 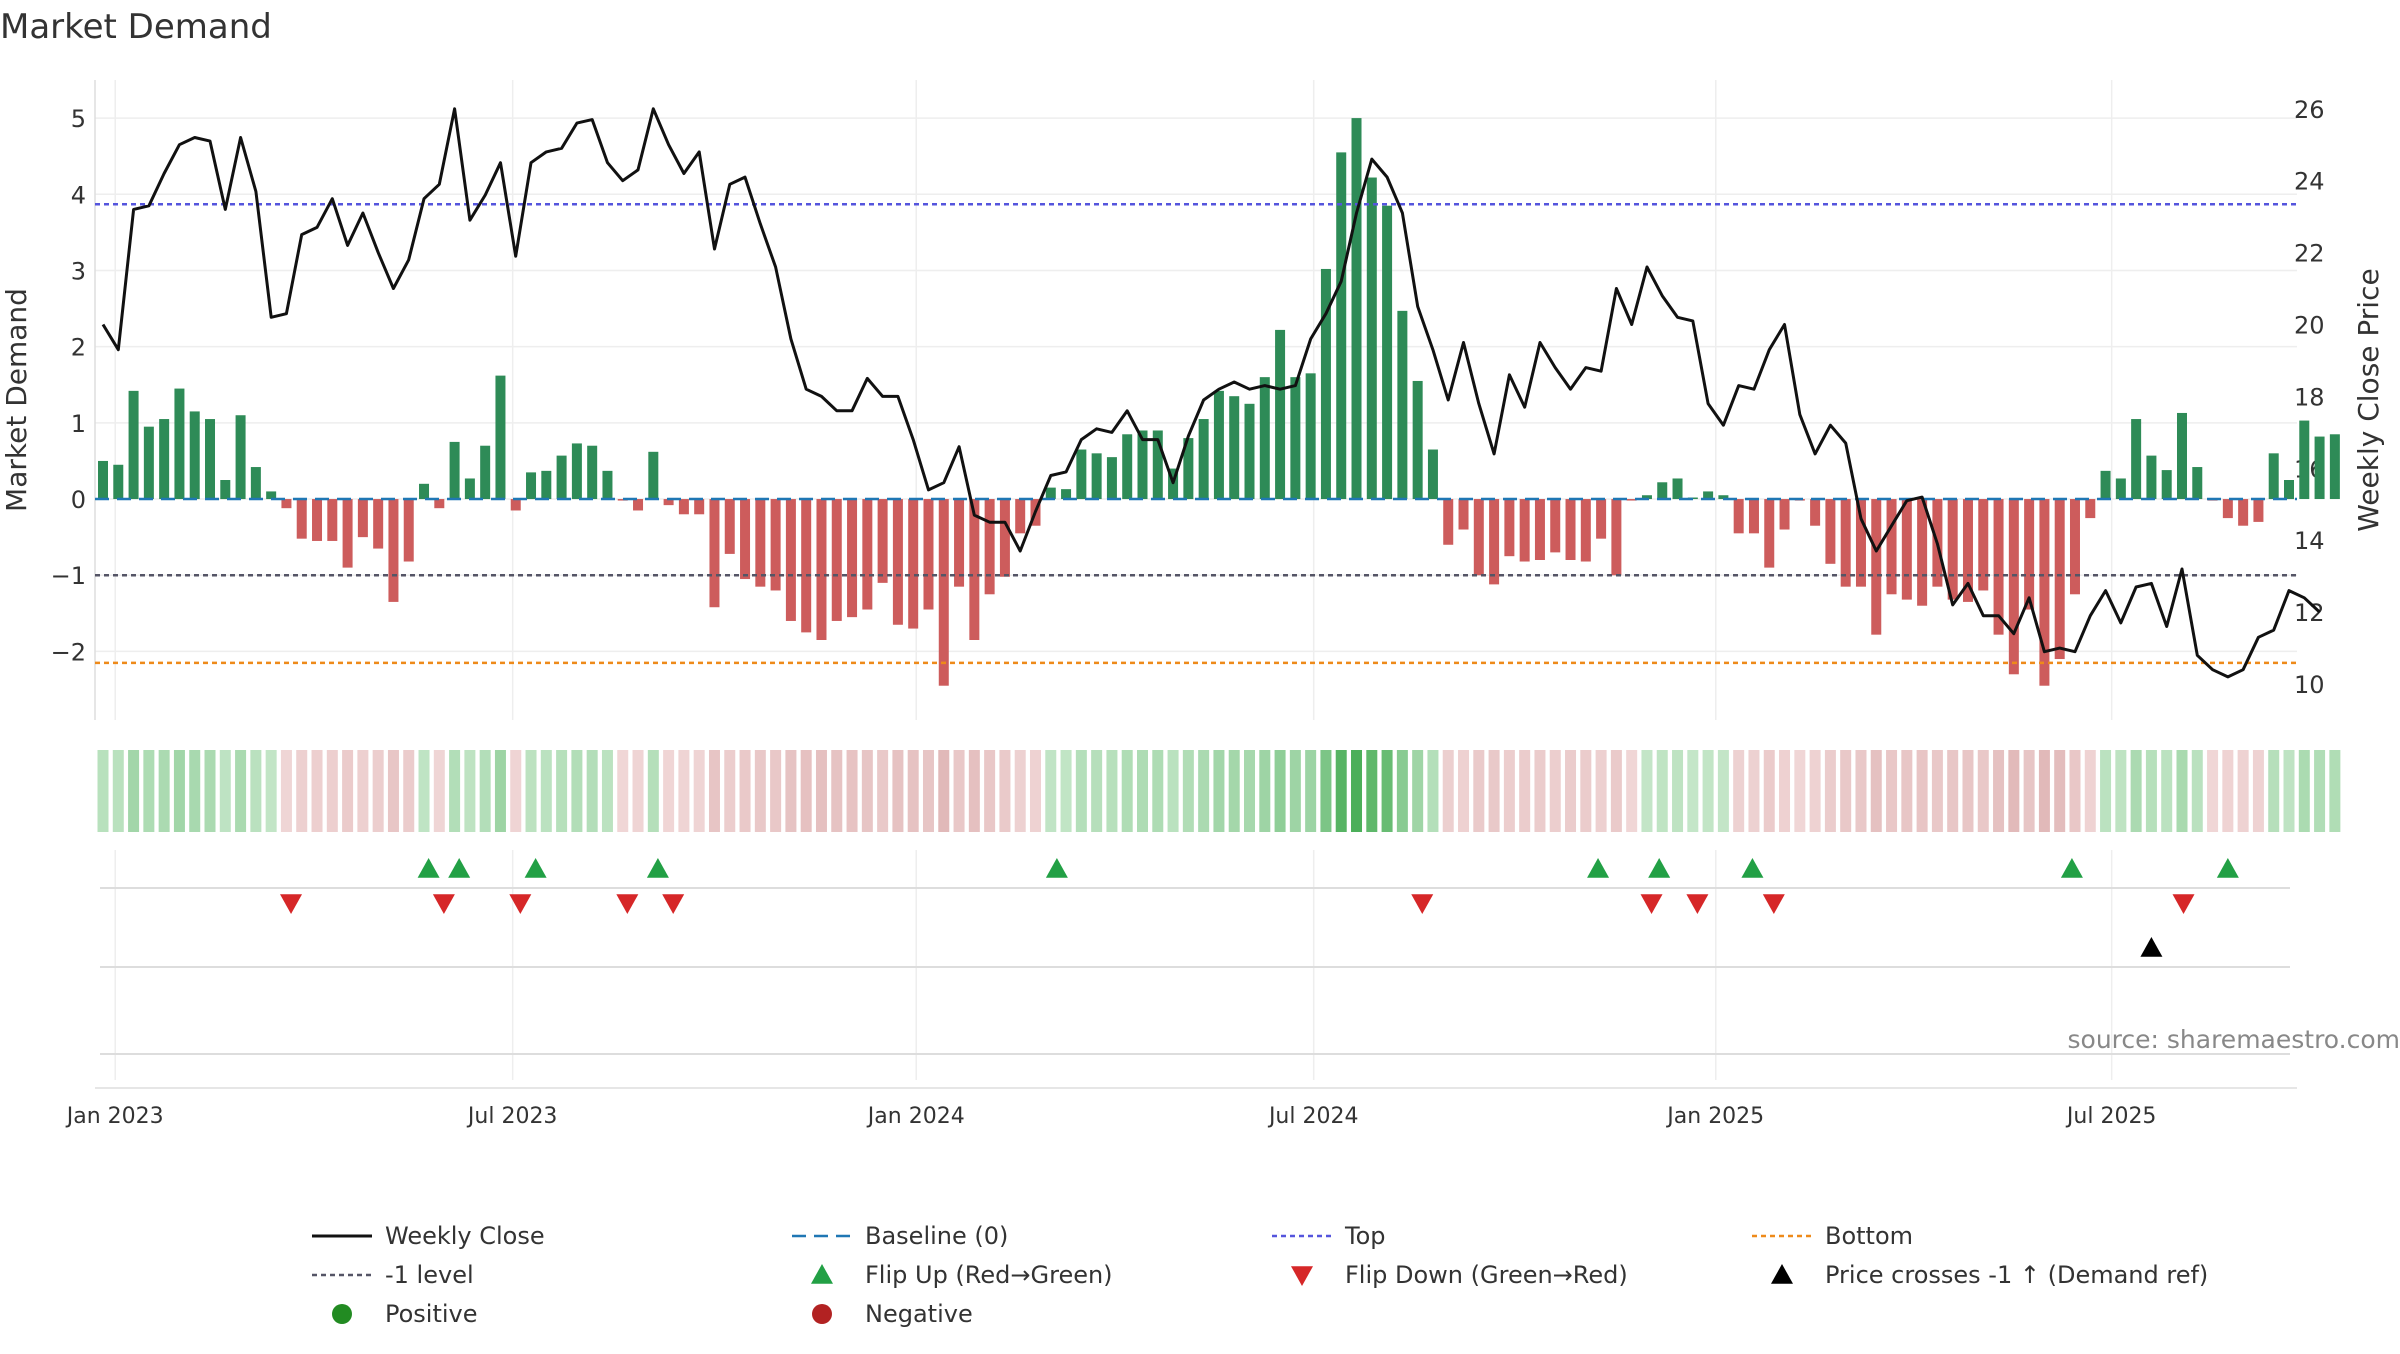 What do you see at coordinates (2151, 947) in the screenshot?
I see `price-cross-marker` at bounding box center [2151, 947].